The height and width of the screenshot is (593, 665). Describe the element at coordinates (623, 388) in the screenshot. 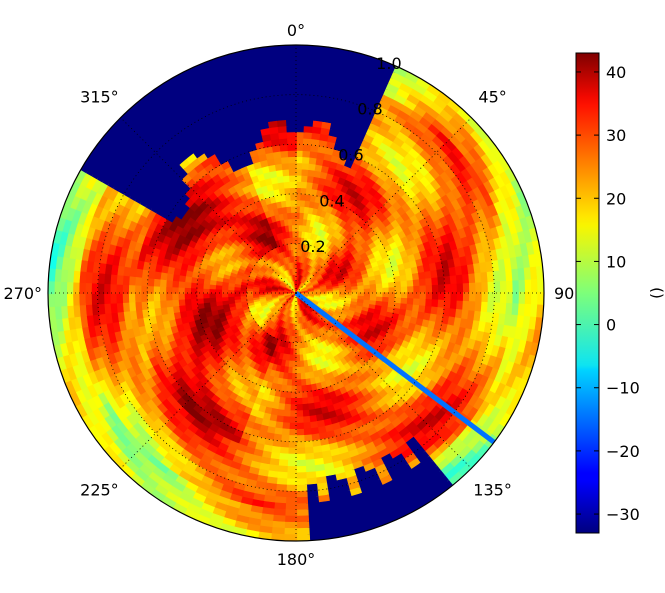

I see `colorbar-tick-label: −10` at that location.